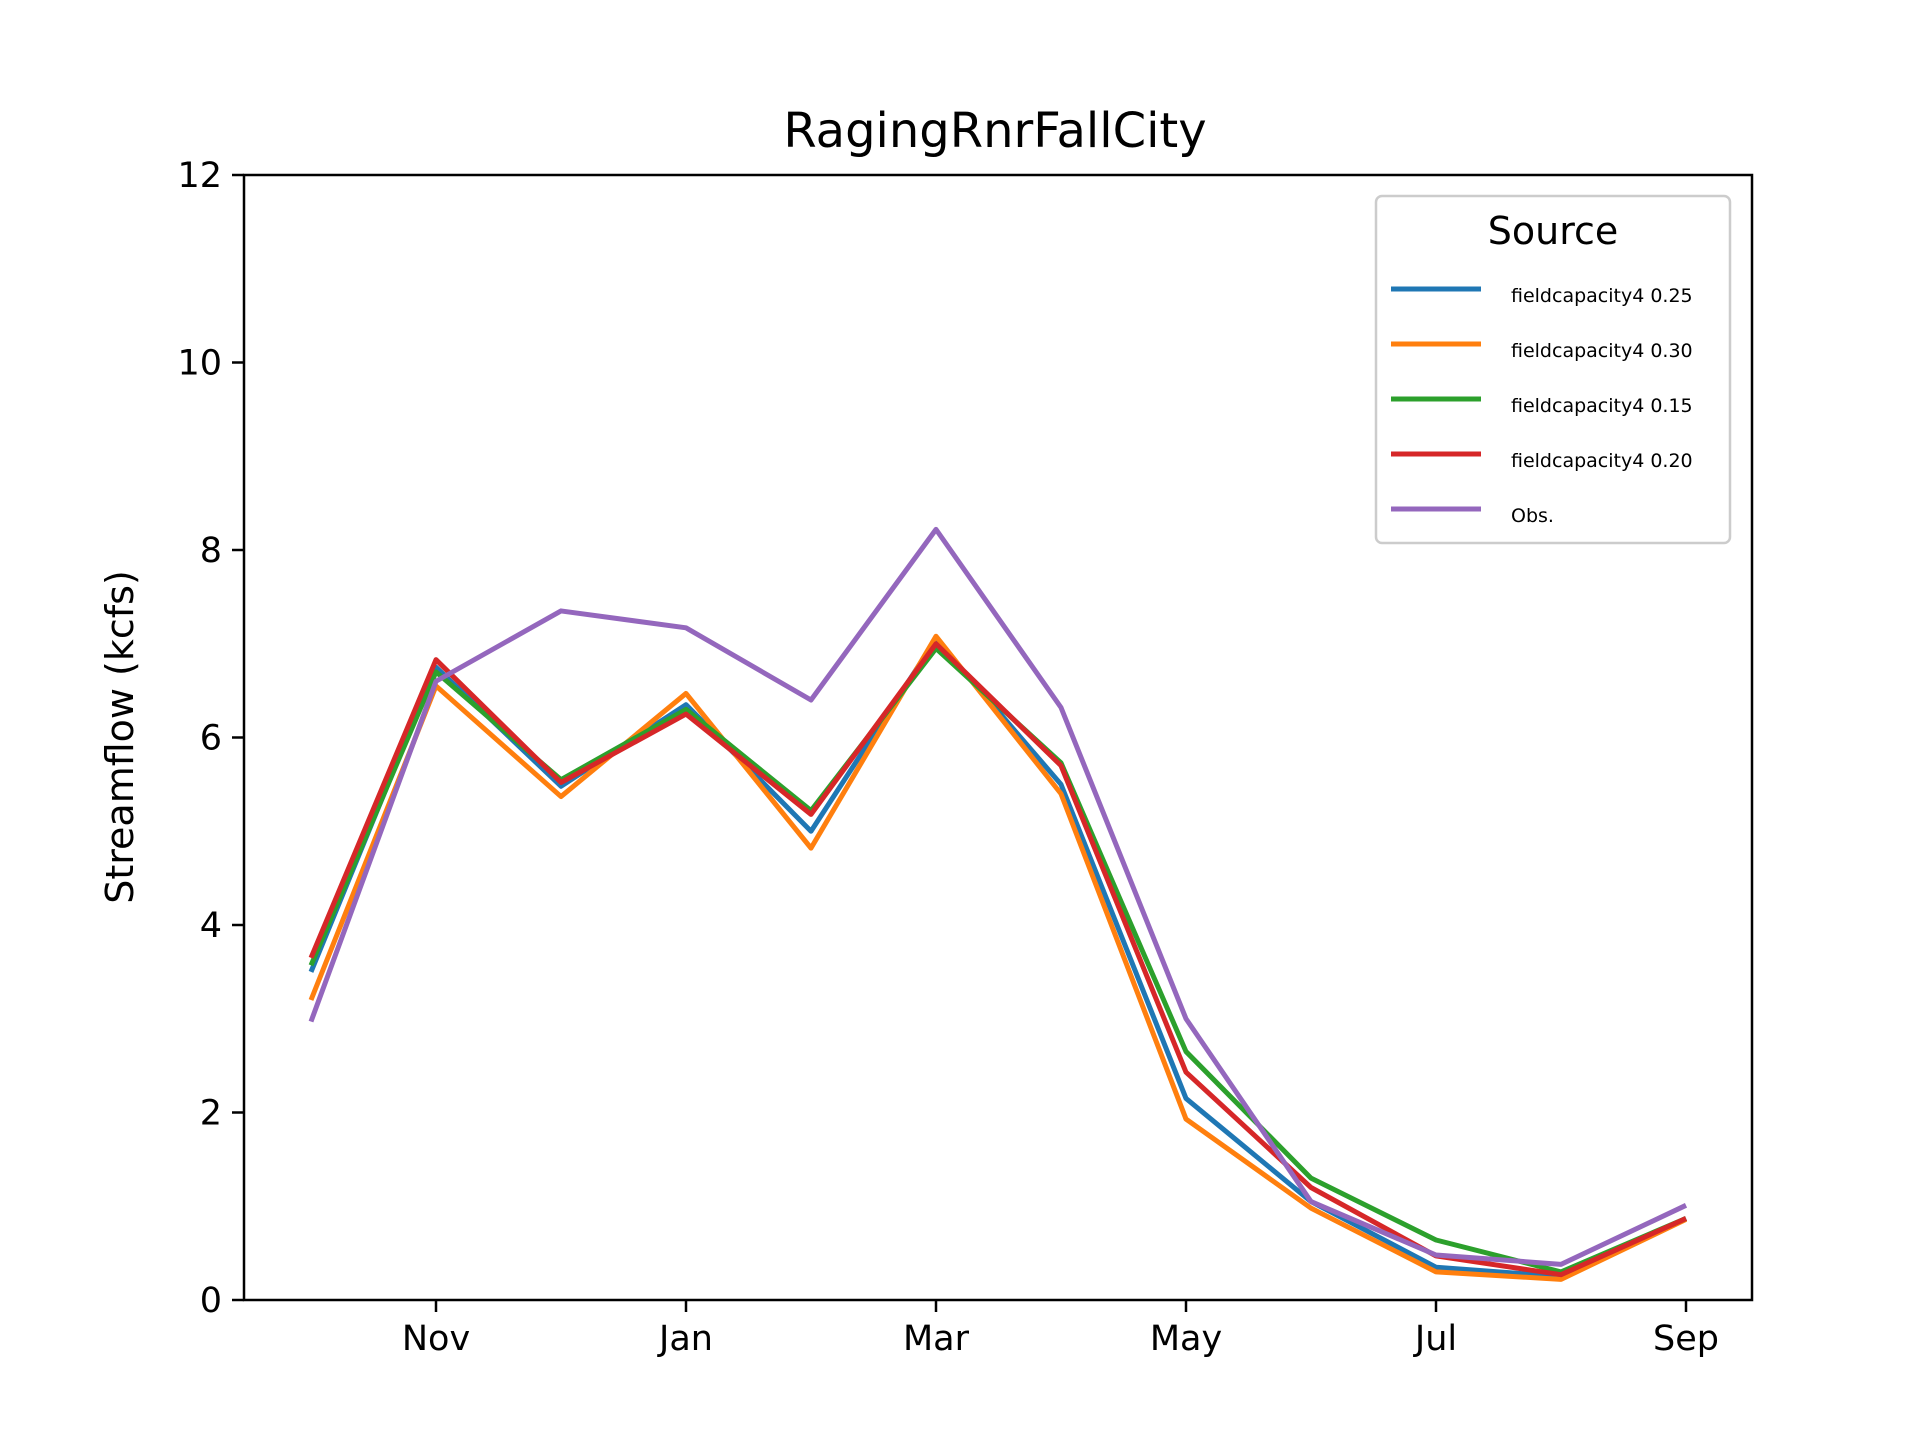 The image size is (1920, 1440). I want to click on y-tick-label: 2, so click(211, 1114).